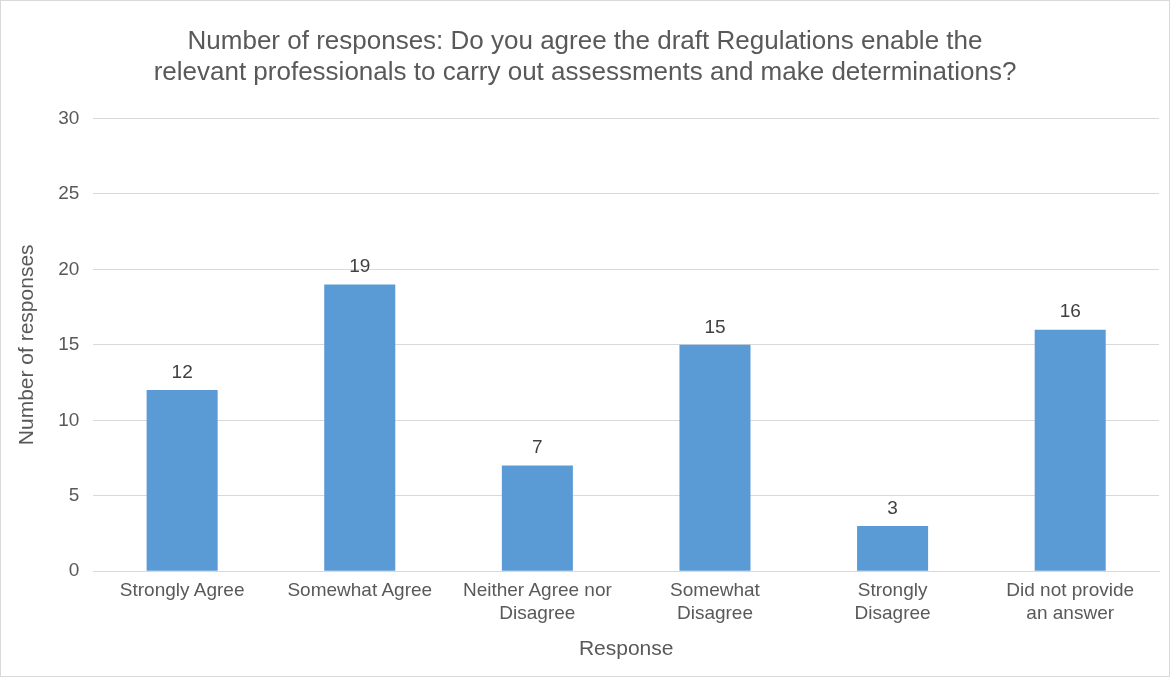 The image size is (1170, 677). Describe the element at coordinates (585, 55) in the screenshot. I see `chart-title: Number of responses: Do you agree the draft Regulations enable the relevant professionals to carry out assessments and make determinations?` at that location.